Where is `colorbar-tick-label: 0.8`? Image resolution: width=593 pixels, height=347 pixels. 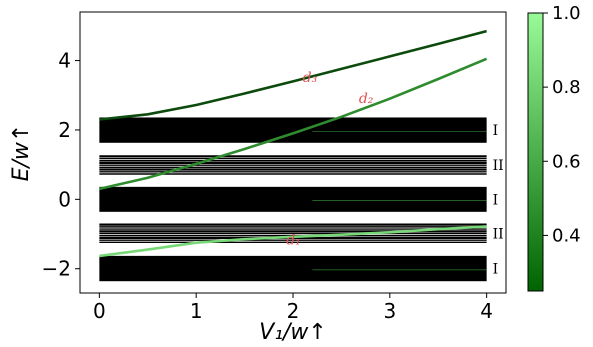
colorbar-tick-label: 0.8 is located at coordinates (566, 87).